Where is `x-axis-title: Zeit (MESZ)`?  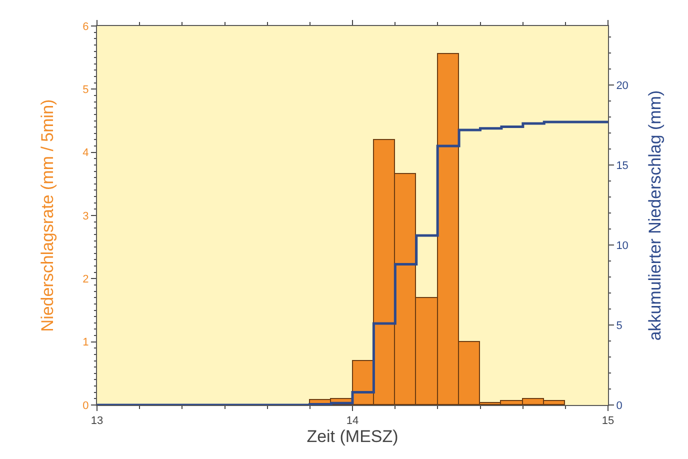
x-axis-title: Zeit (MESZ) is located at coordinates (352, 436).